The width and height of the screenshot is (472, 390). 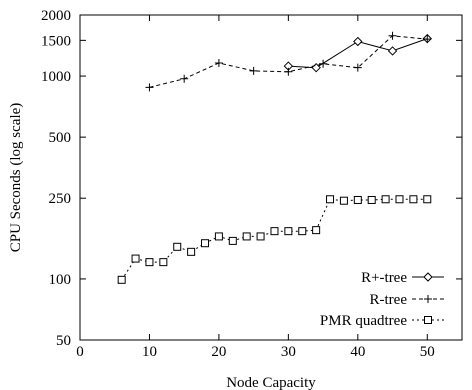 I want to click on x-axis-title: Node Capacity, so click(x=271, y=382).